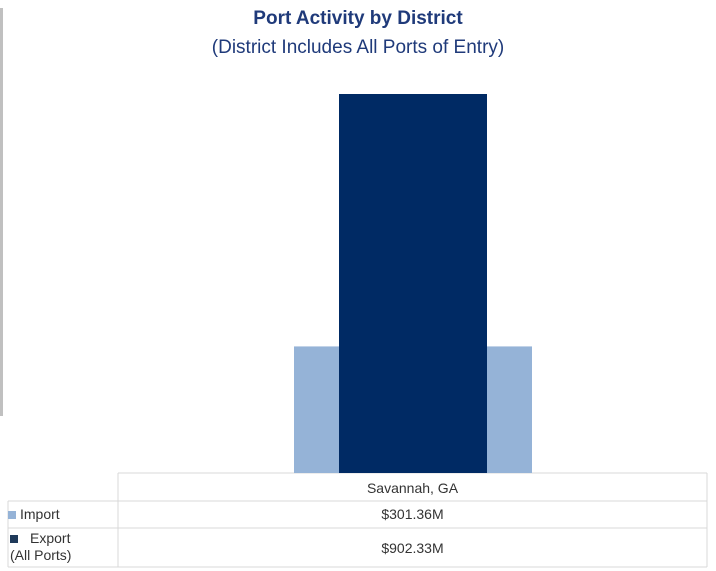 This screenshot has height=571, width=716. What do you see at coordinates (412, 548) in the screenshot?
I see `export-value-label: $902.33M` at bounding box center [412, 548].